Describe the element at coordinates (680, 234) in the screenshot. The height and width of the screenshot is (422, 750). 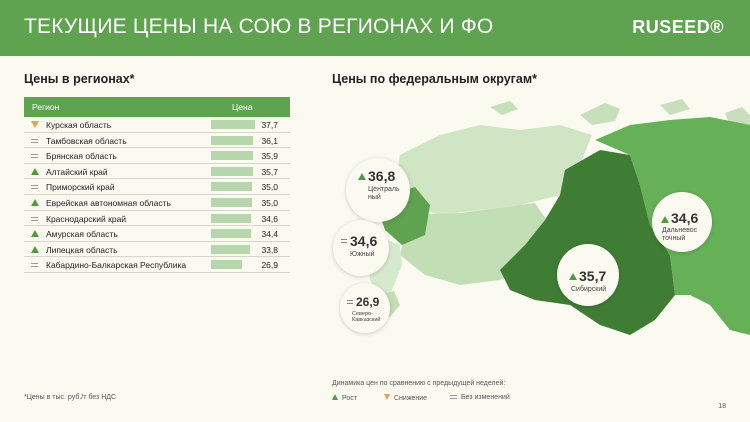
I see `district-name: Дальневос точный` at that location.